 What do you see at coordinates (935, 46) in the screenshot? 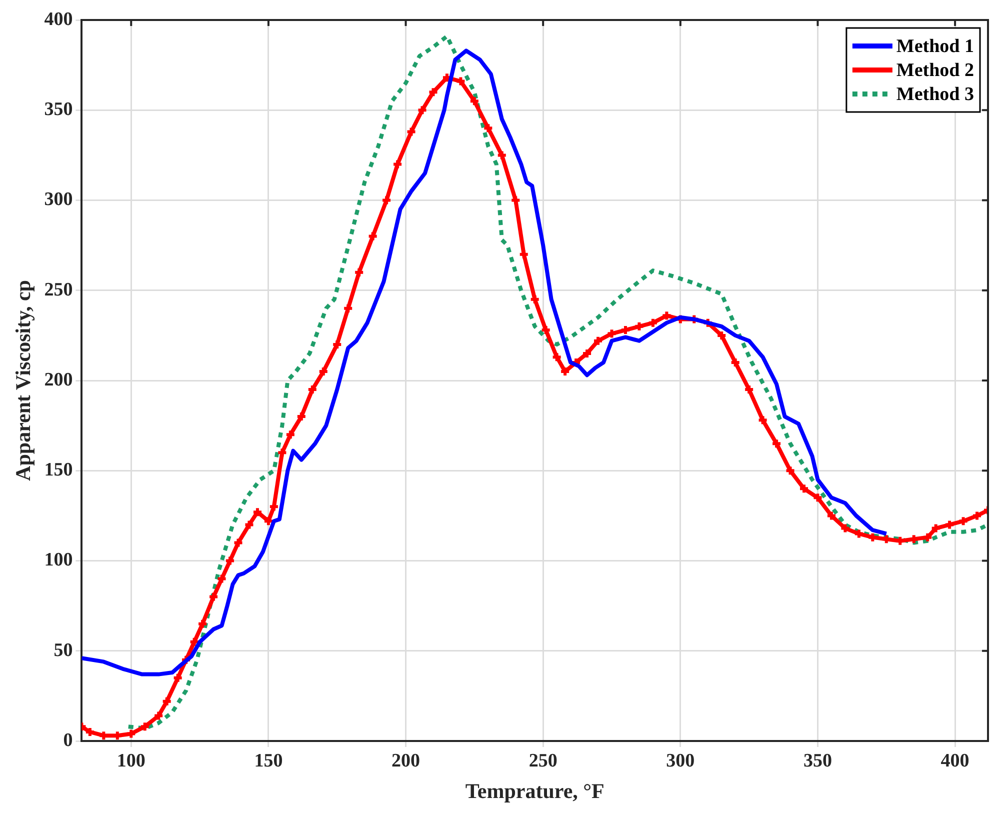
I see `legend-label: Method 1` at bounding box center [935, 46].